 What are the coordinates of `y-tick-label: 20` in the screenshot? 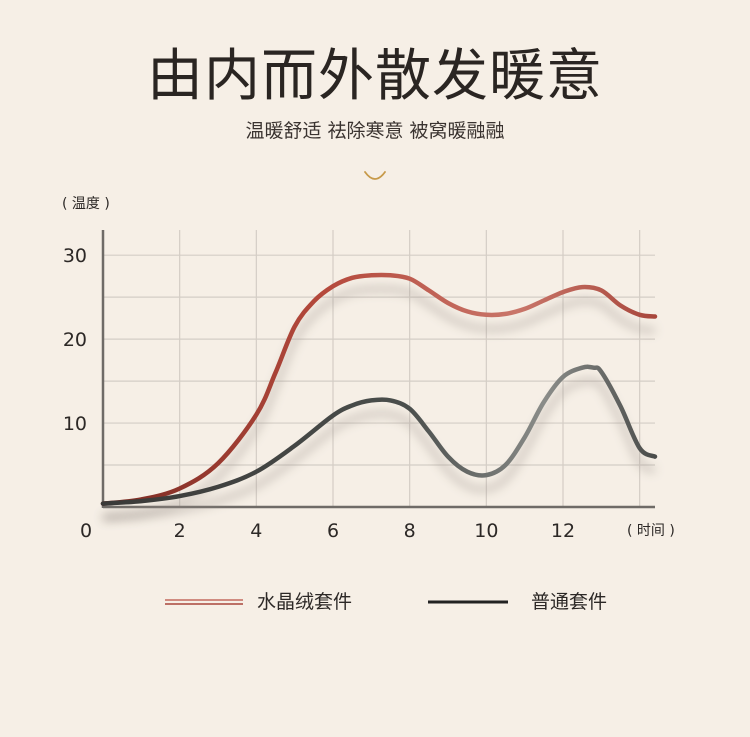 It's located at (75, 340).